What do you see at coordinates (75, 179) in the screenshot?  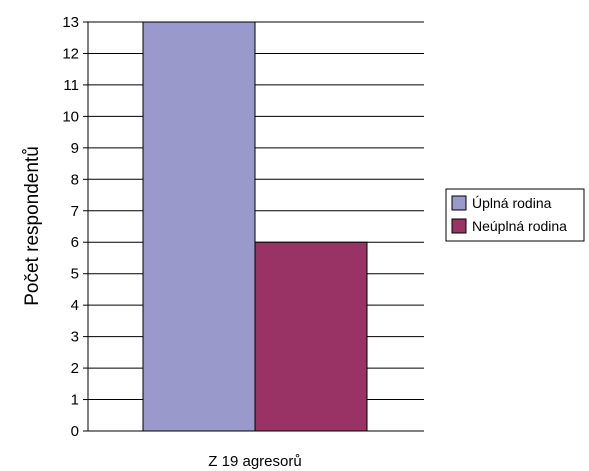 I see `y-tick-label-8: 8` at bounding box center [75, 179].